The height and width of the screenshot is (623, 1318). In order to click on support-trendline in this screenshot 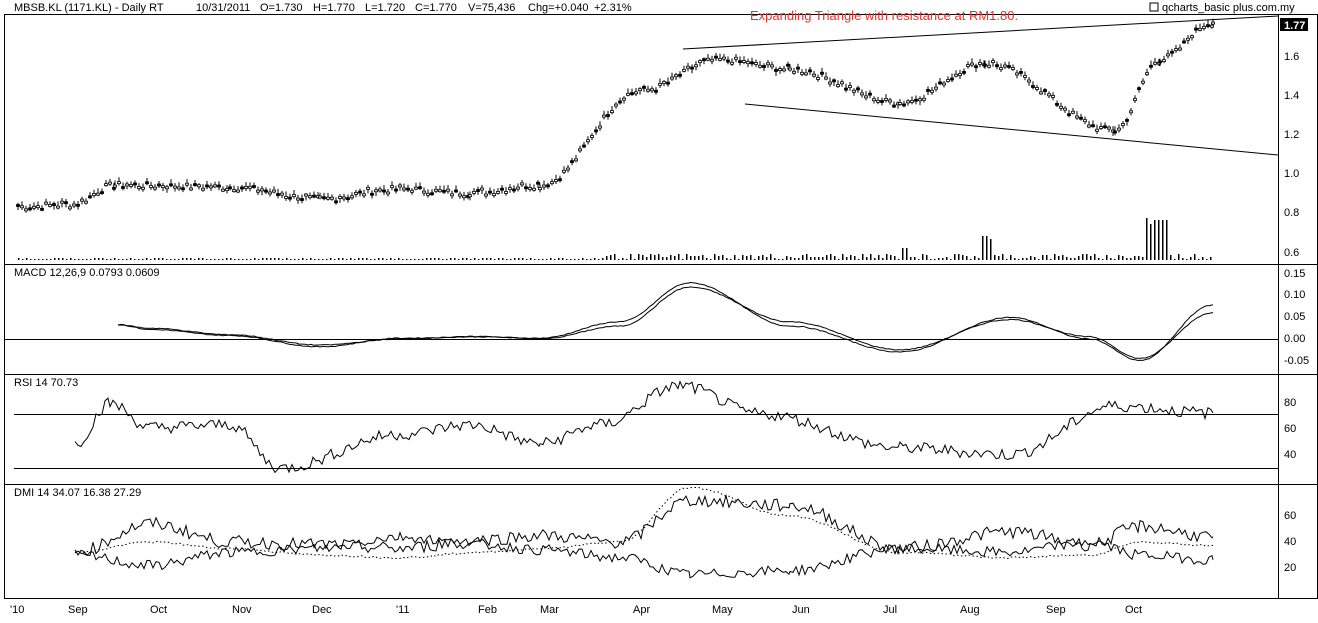, I will do `click(1011, 129)`.